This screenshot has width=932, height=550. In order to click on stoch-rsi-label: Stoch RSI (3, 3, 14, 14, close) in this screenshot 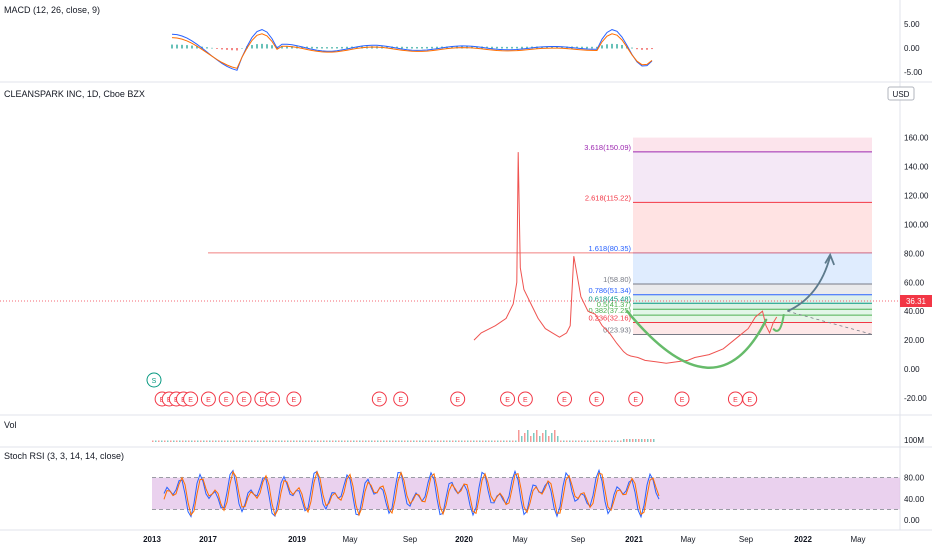, I will do `click(64, 456)`.